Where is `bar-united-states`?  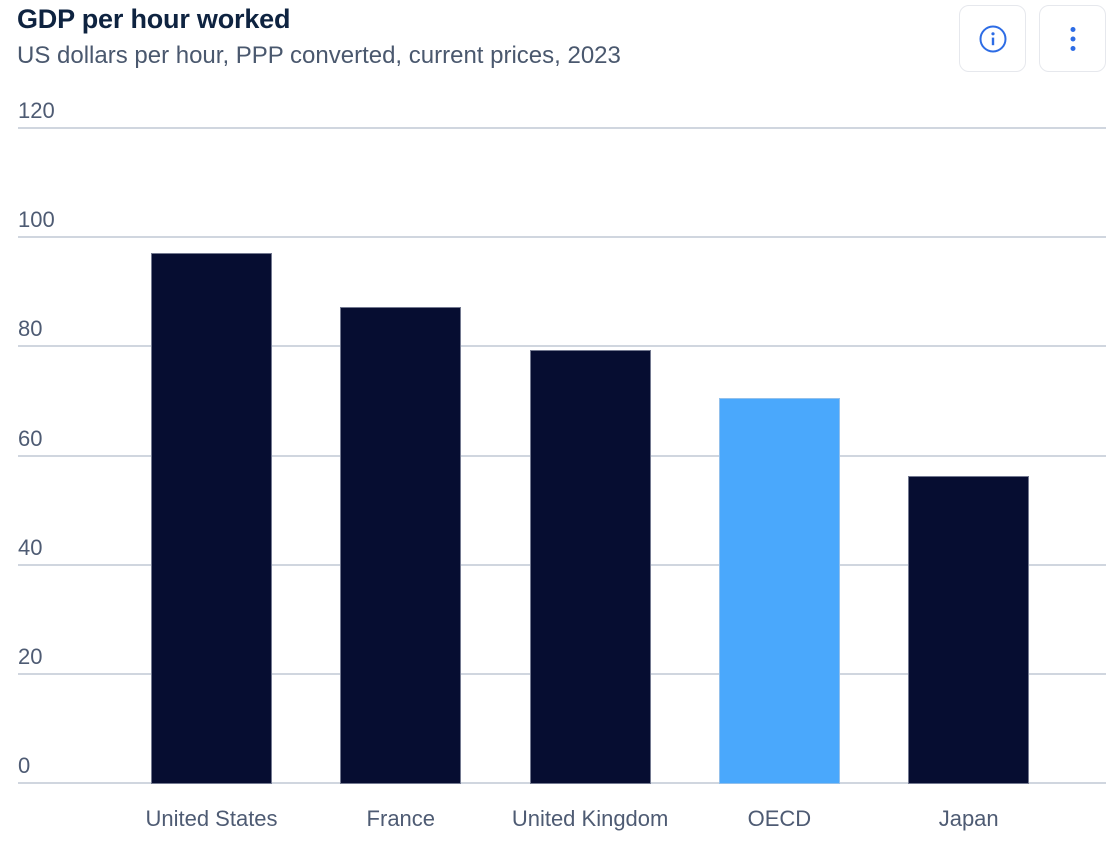 bar-united-states is located at coordinates (211, 518).